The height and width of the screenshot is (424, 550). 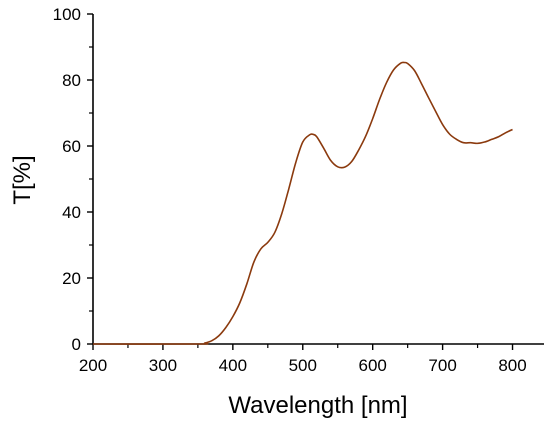 What do you see at coordinates (93, 365) in the screenshot?
I see `x-tick-label: 200` at bounding box center [93, 365].